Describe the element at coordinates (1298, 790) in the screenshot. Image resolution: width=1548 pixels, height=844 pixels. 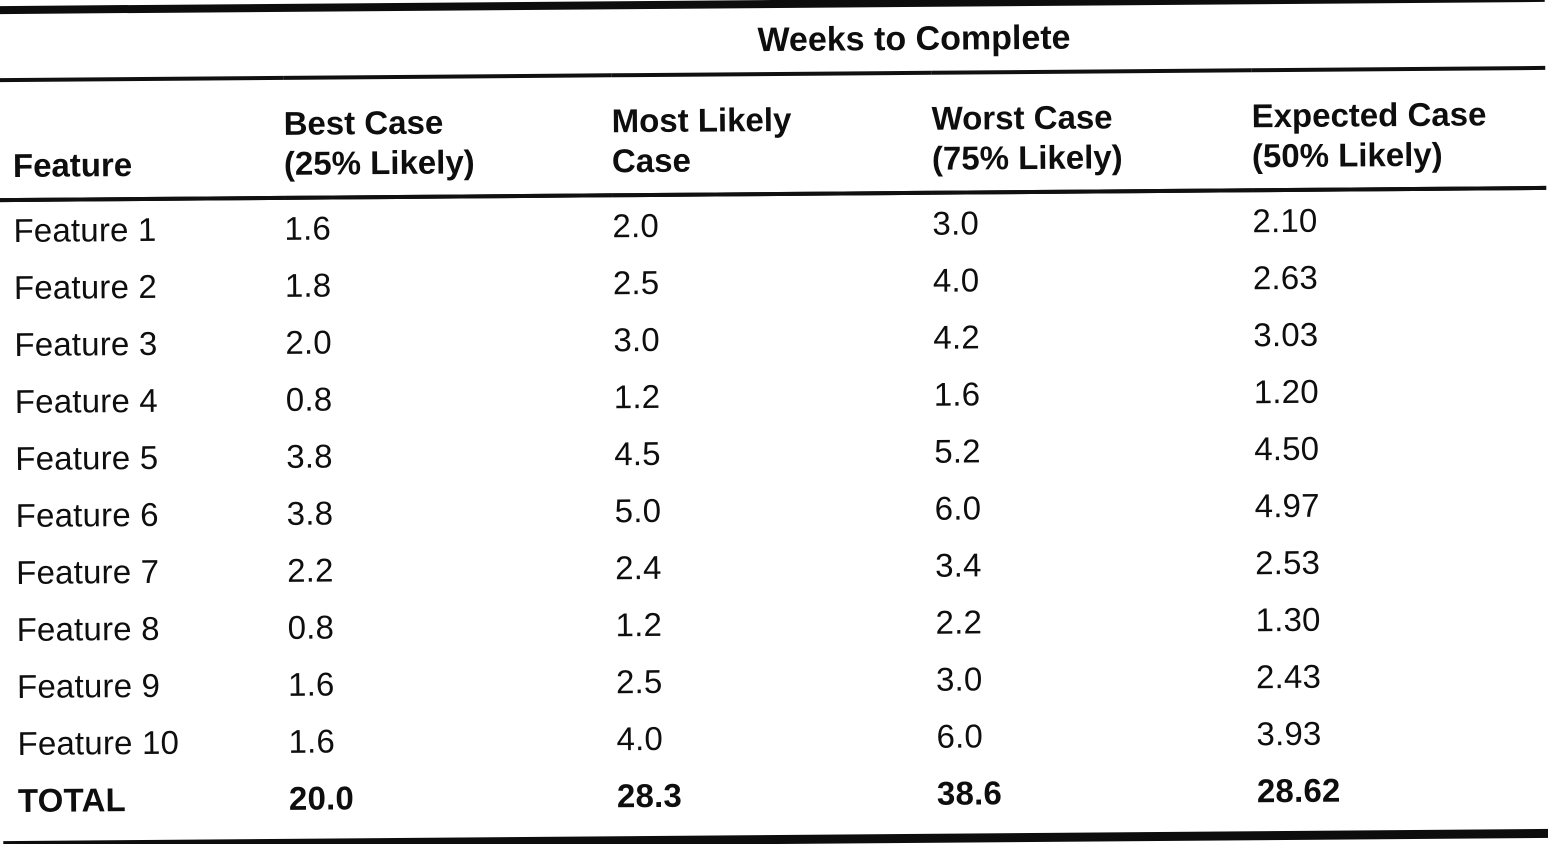
I see `total-expected-cell: 28.62` at that location.